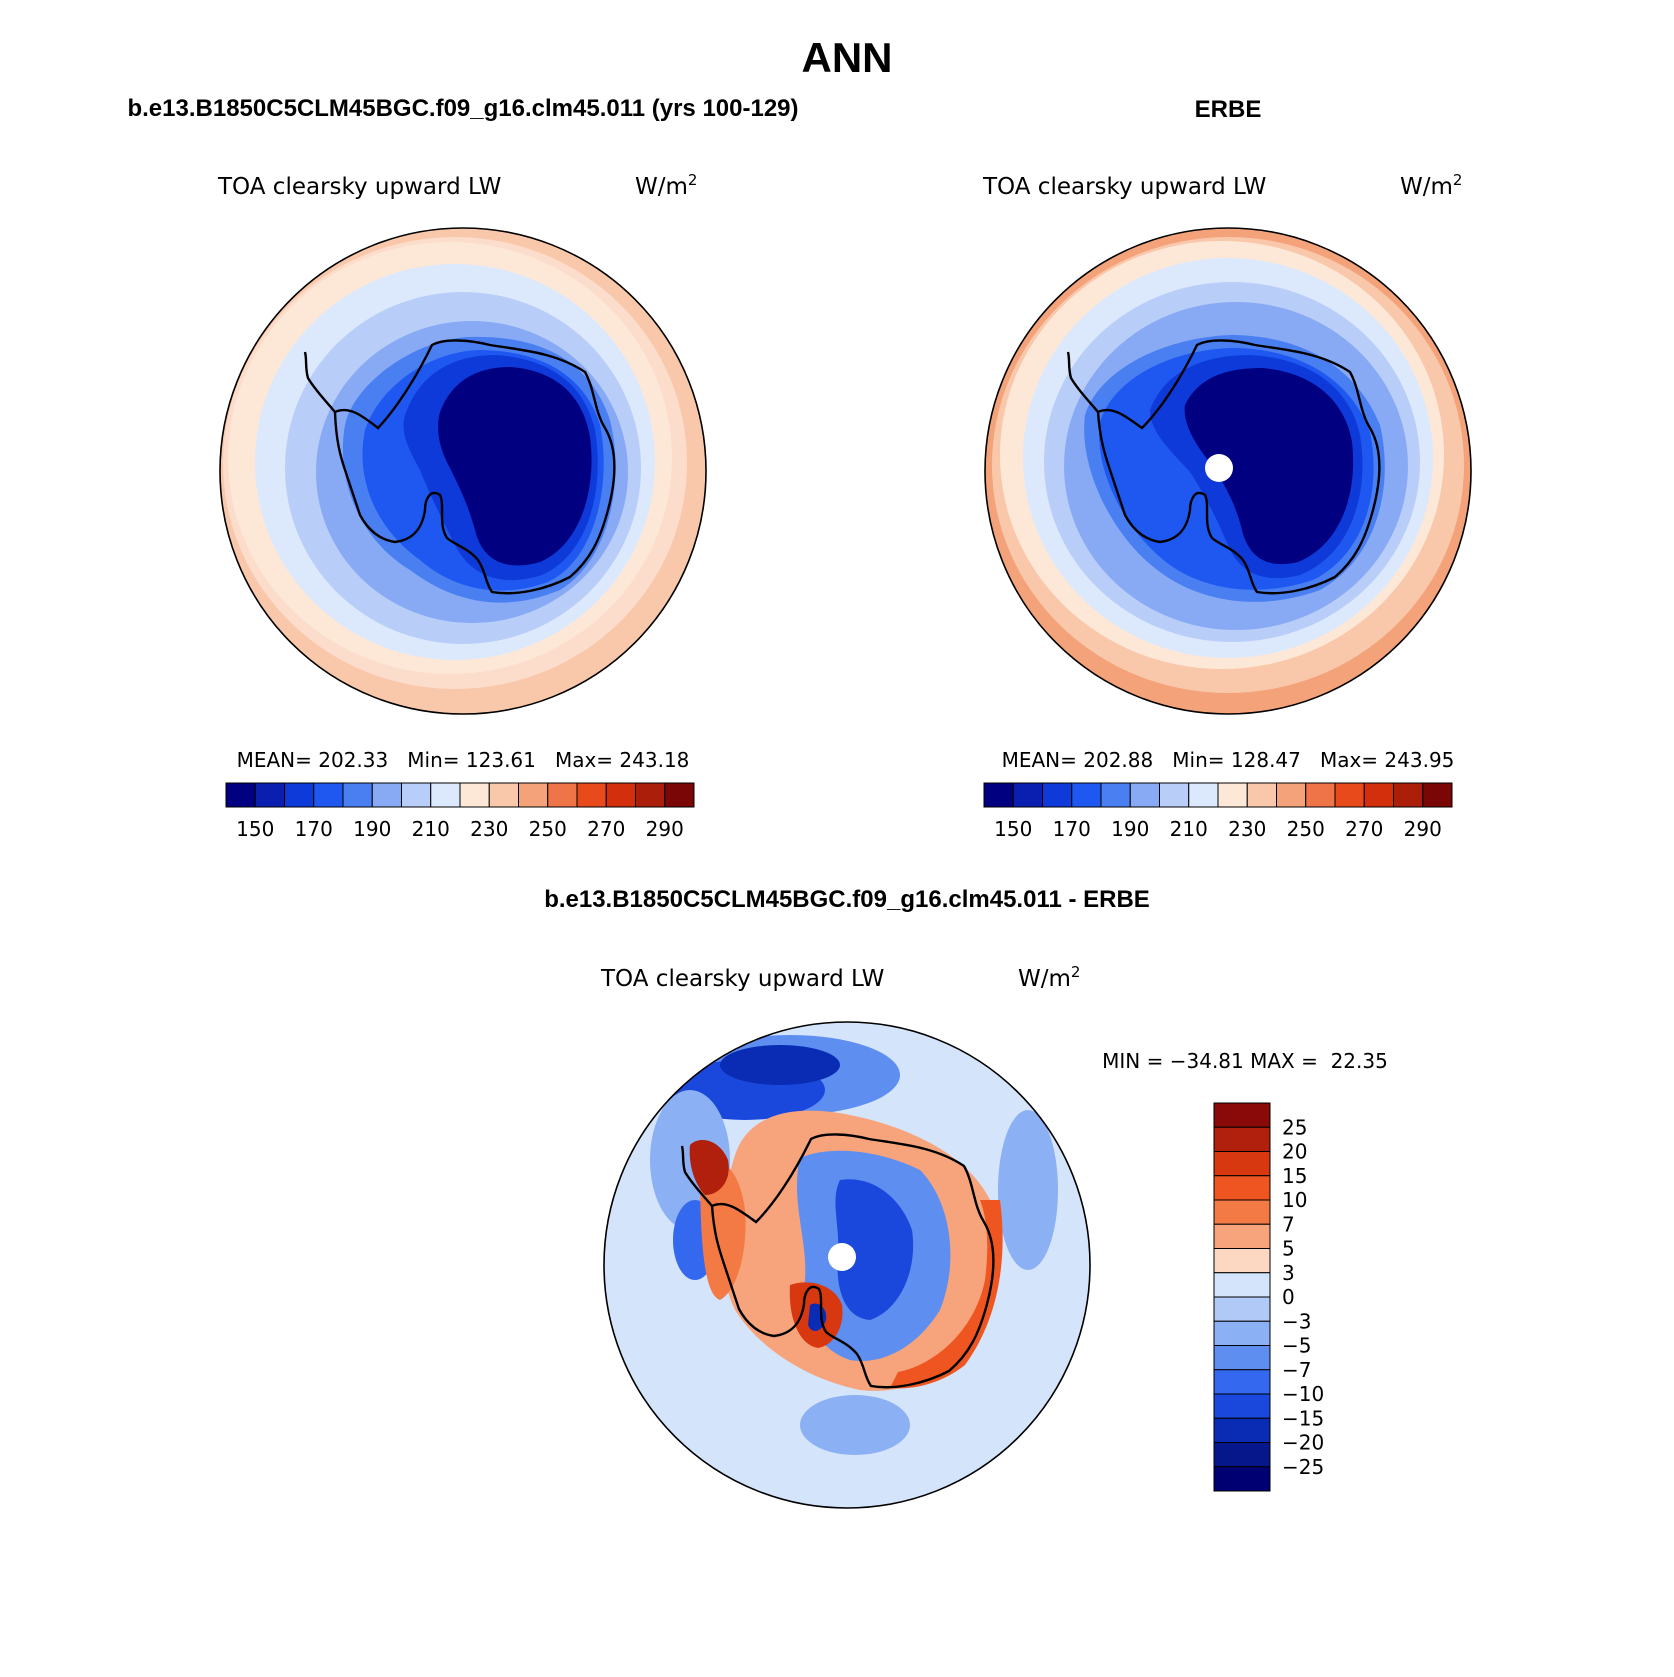 The image size is (1674, 1677). Describe the element at coordinates (431, 829) in the screenshot. I see `colorbar-tick-label: 210` at that location.